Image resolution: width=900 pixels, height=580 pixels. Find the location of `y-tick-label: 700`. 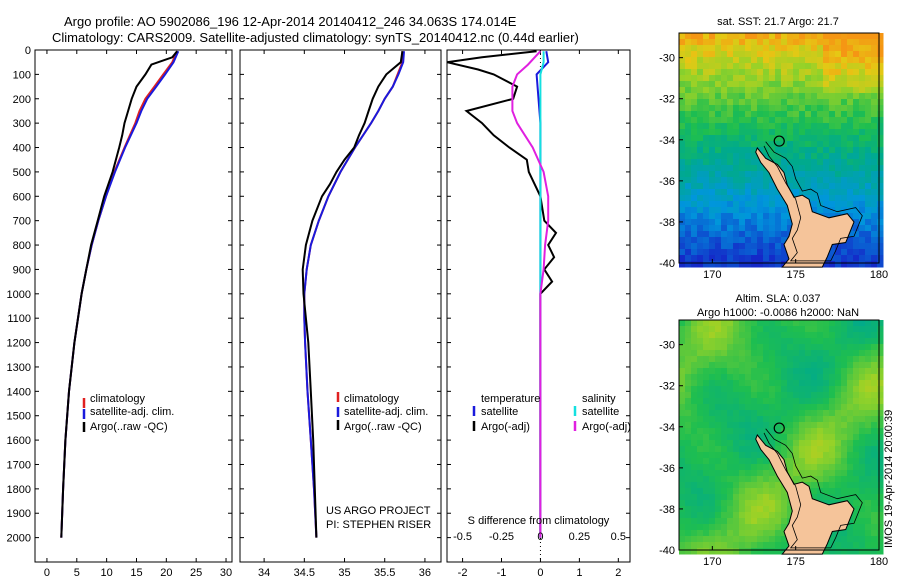

y-tick-label: 700 is located at coordinates (22, 222).